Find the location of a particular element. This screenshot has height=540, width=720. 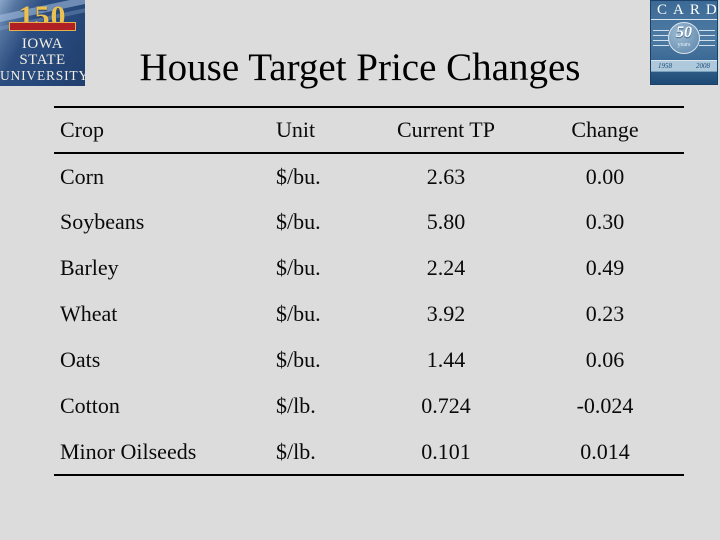

cell-change: -0.024 is located at coordinates (605, 405).